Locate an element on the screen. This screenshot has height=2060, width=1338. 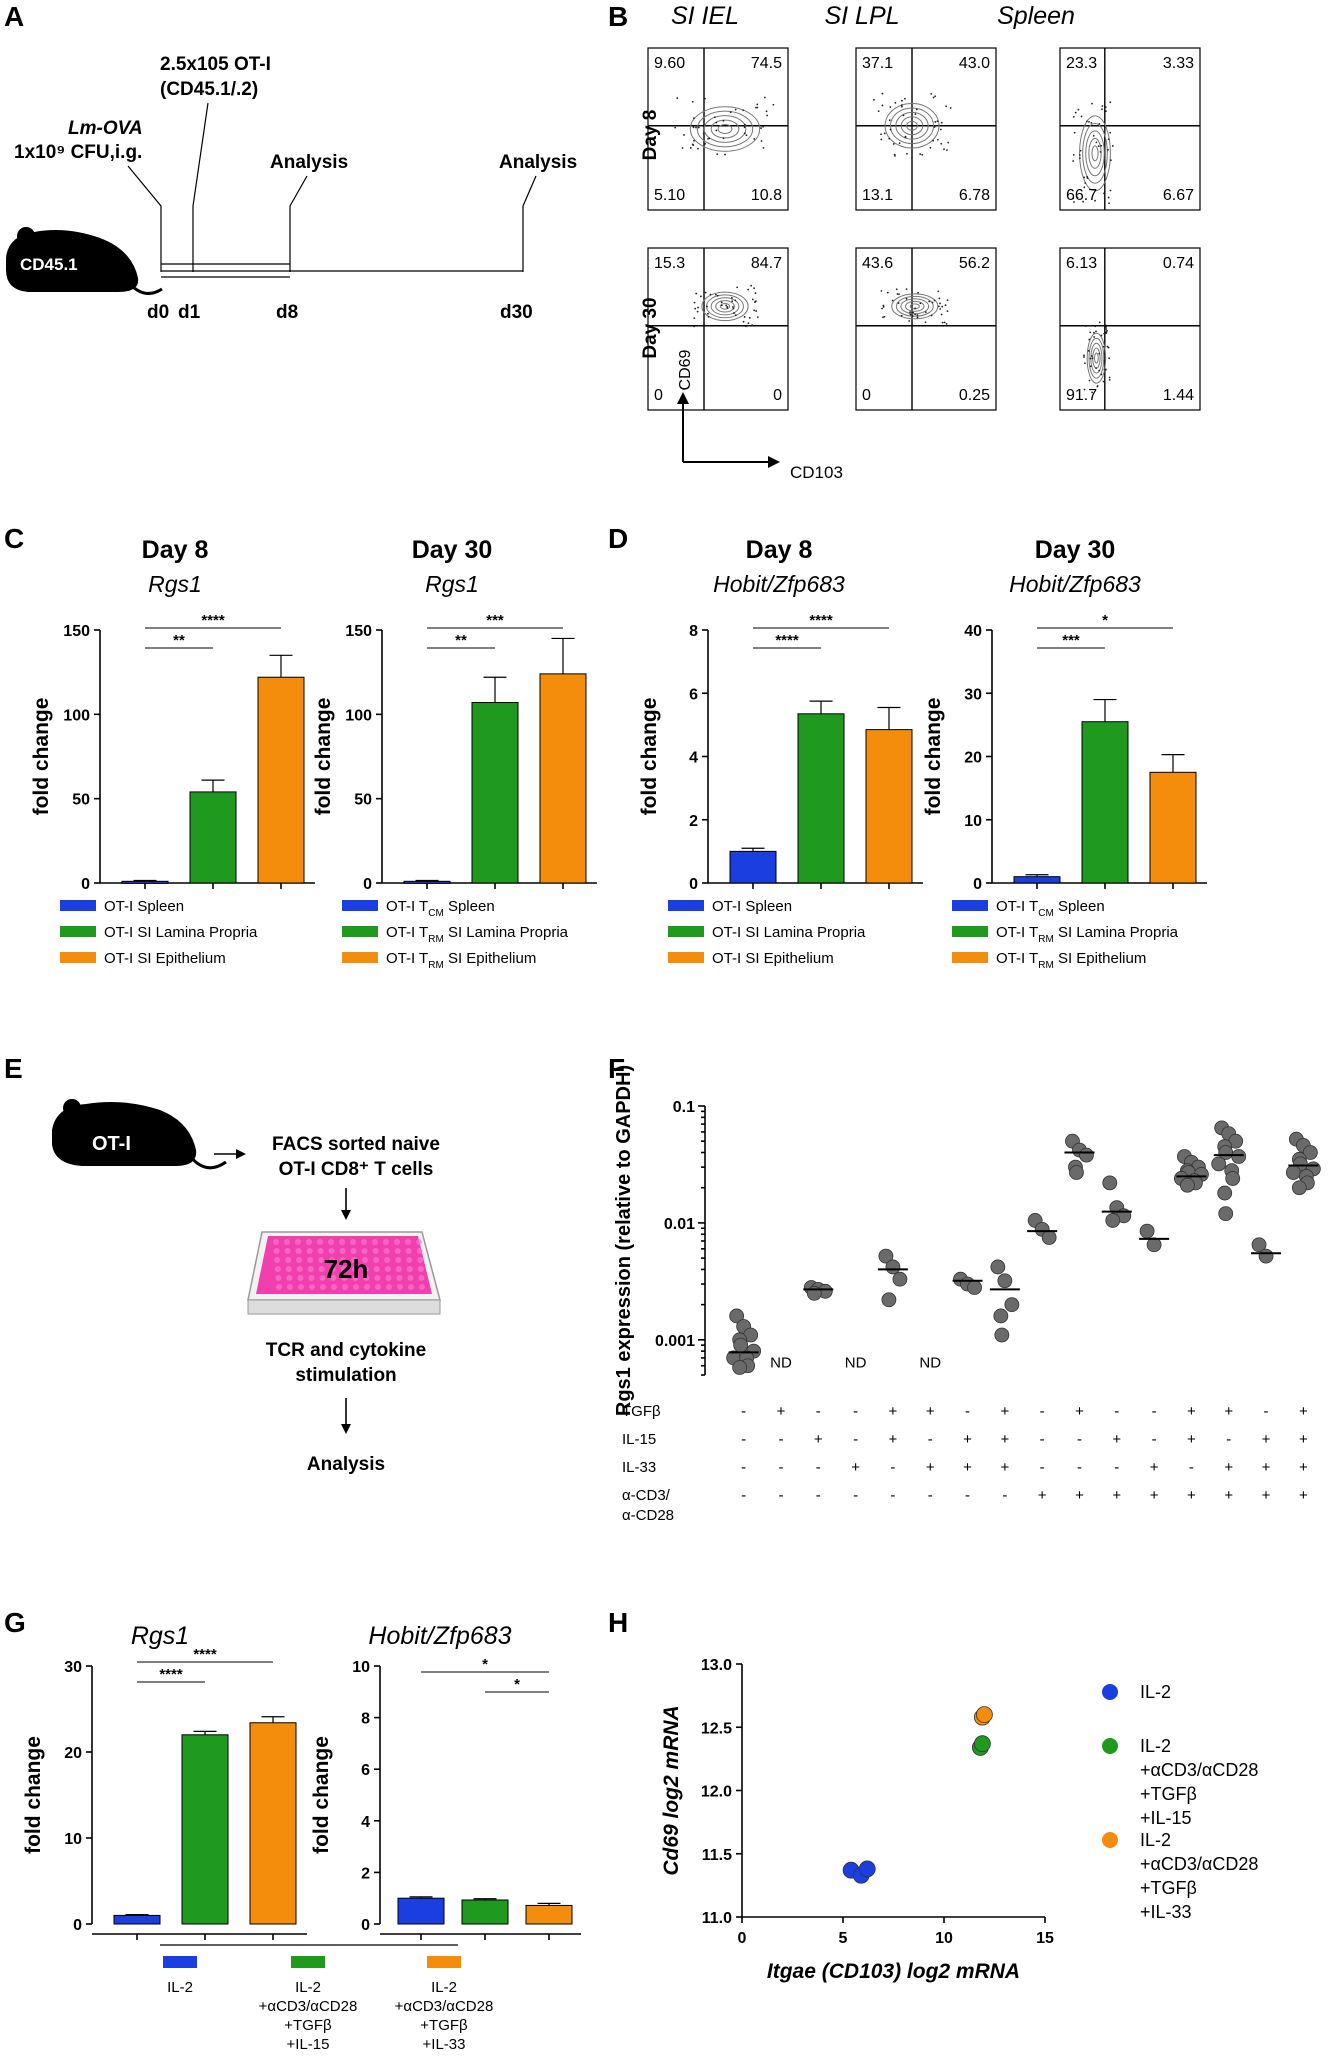
dose-label: 1x10⁹ CFU,i.g. is located at coordinates (78, 152).